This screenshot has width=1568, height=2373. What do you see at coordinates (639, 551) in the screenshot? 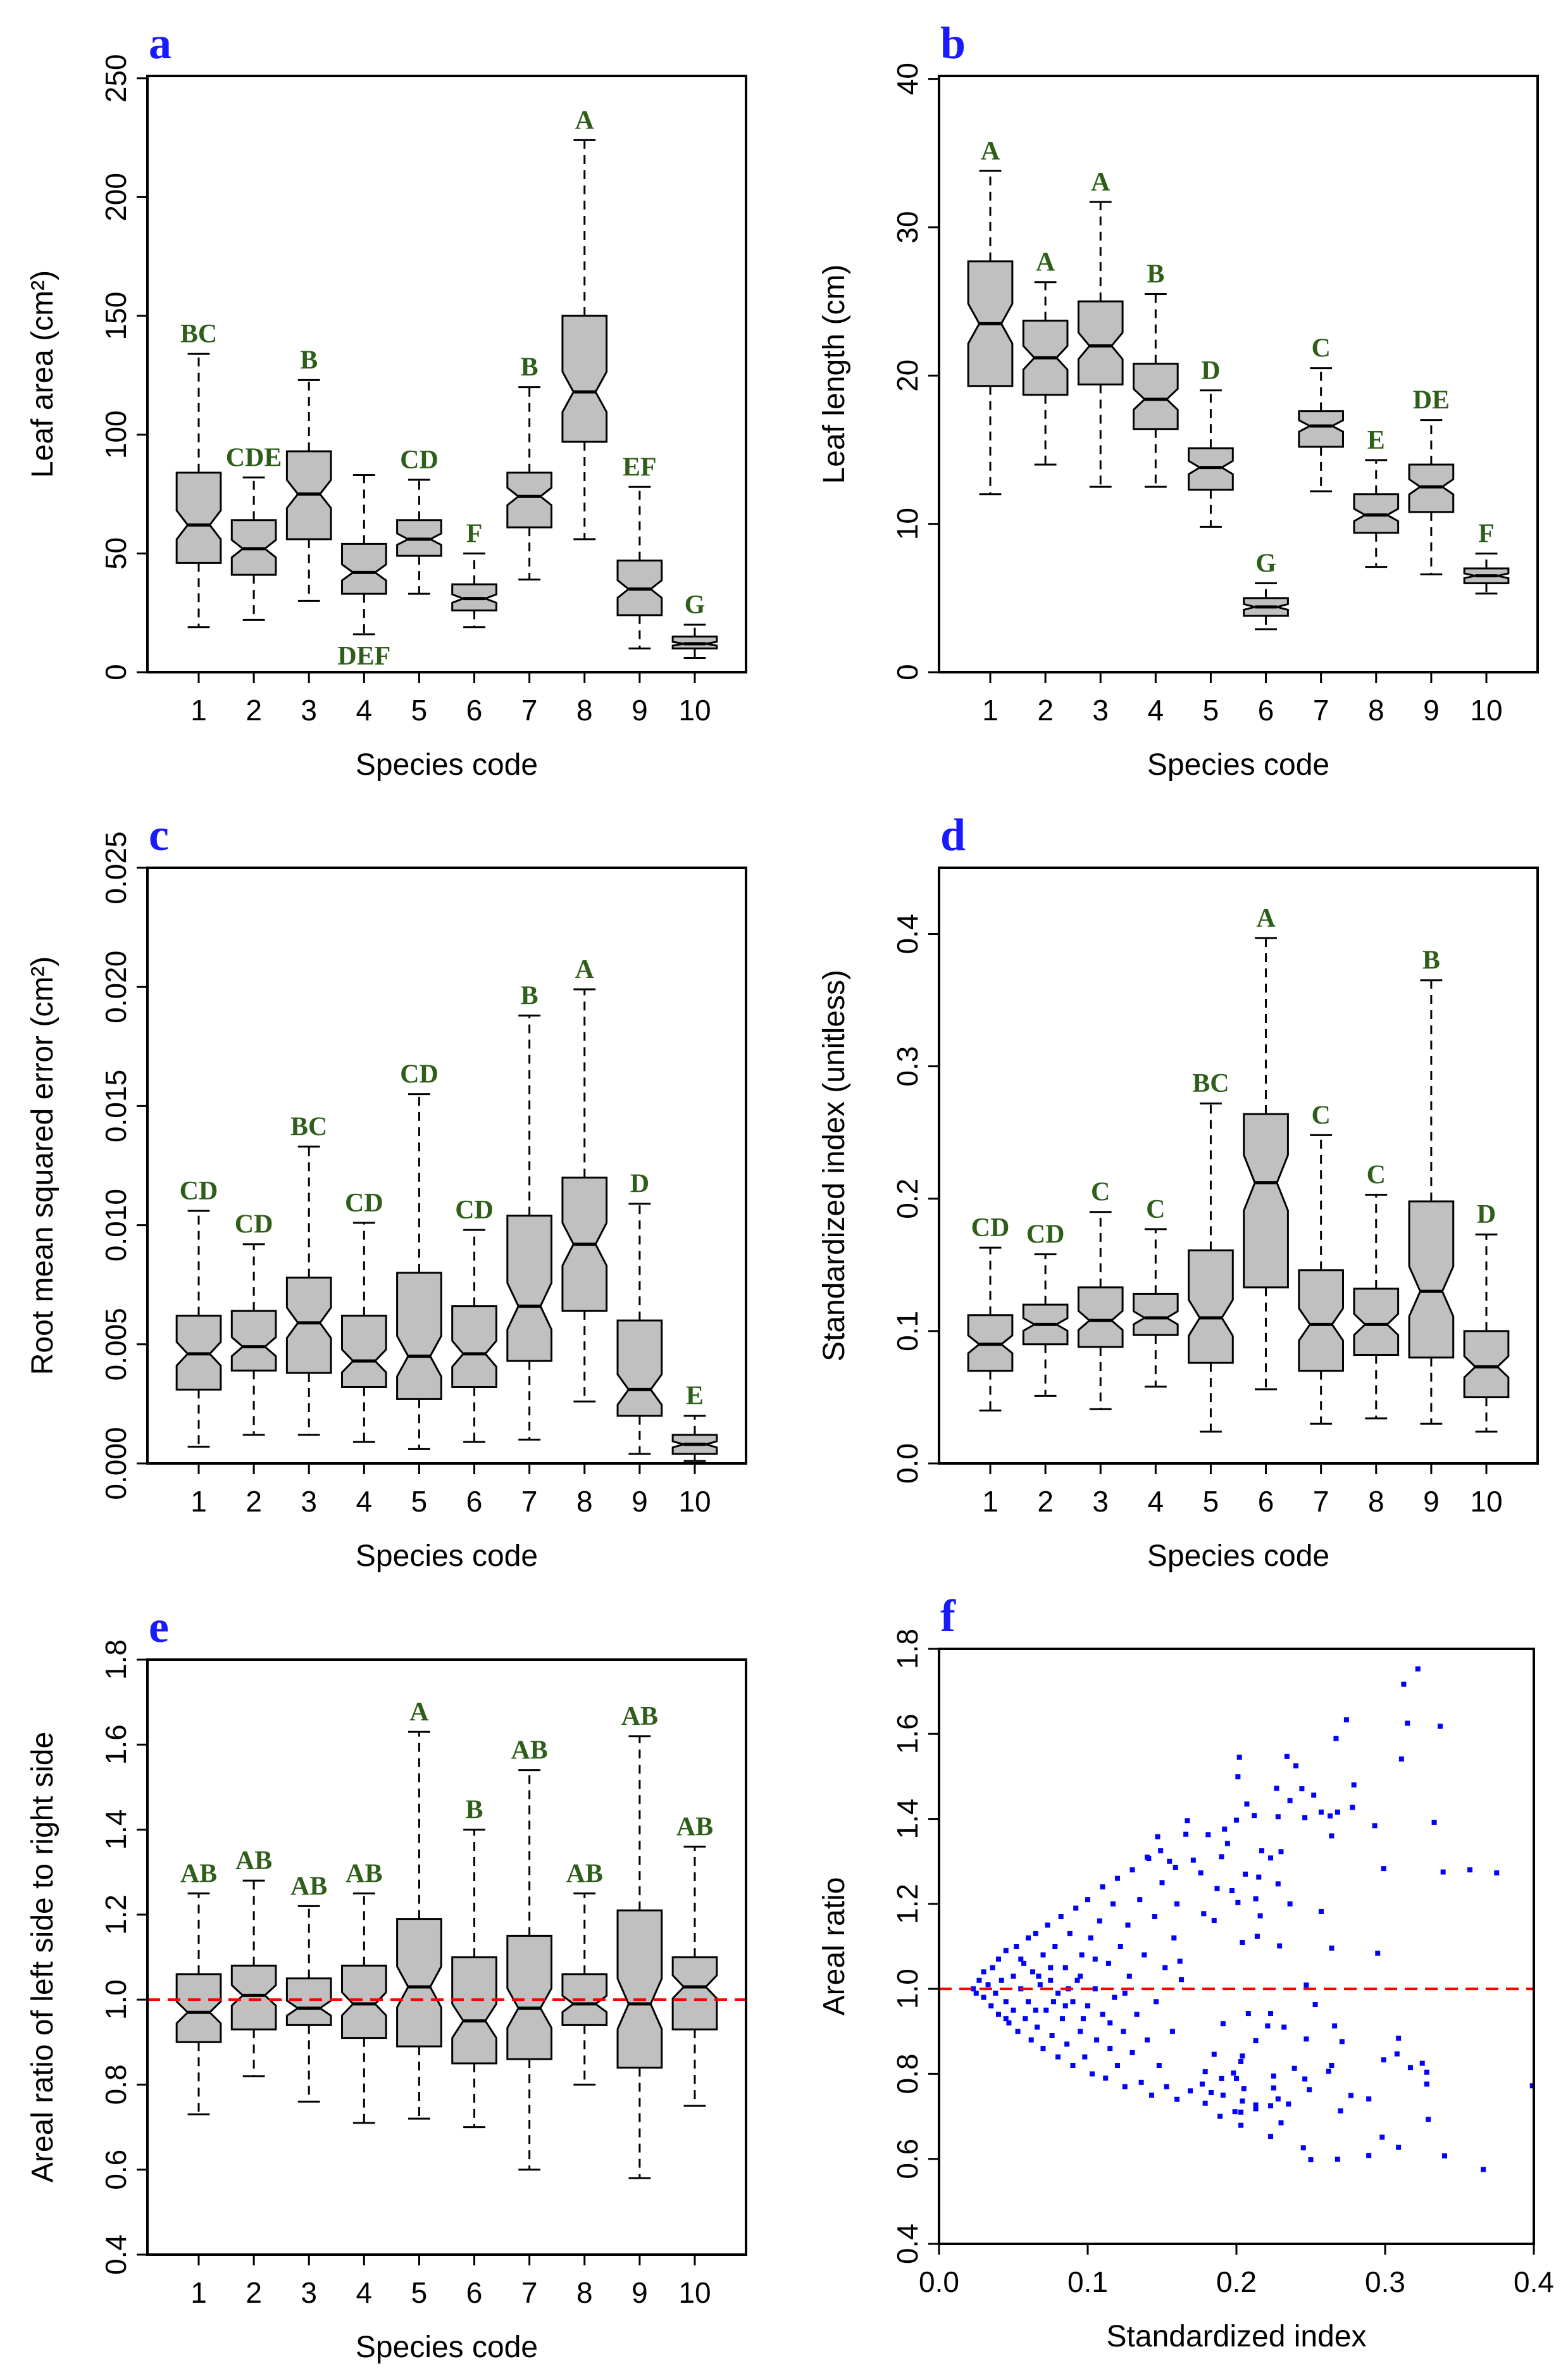
I see `box-species-9: EF` at bounding box center [639, 551].